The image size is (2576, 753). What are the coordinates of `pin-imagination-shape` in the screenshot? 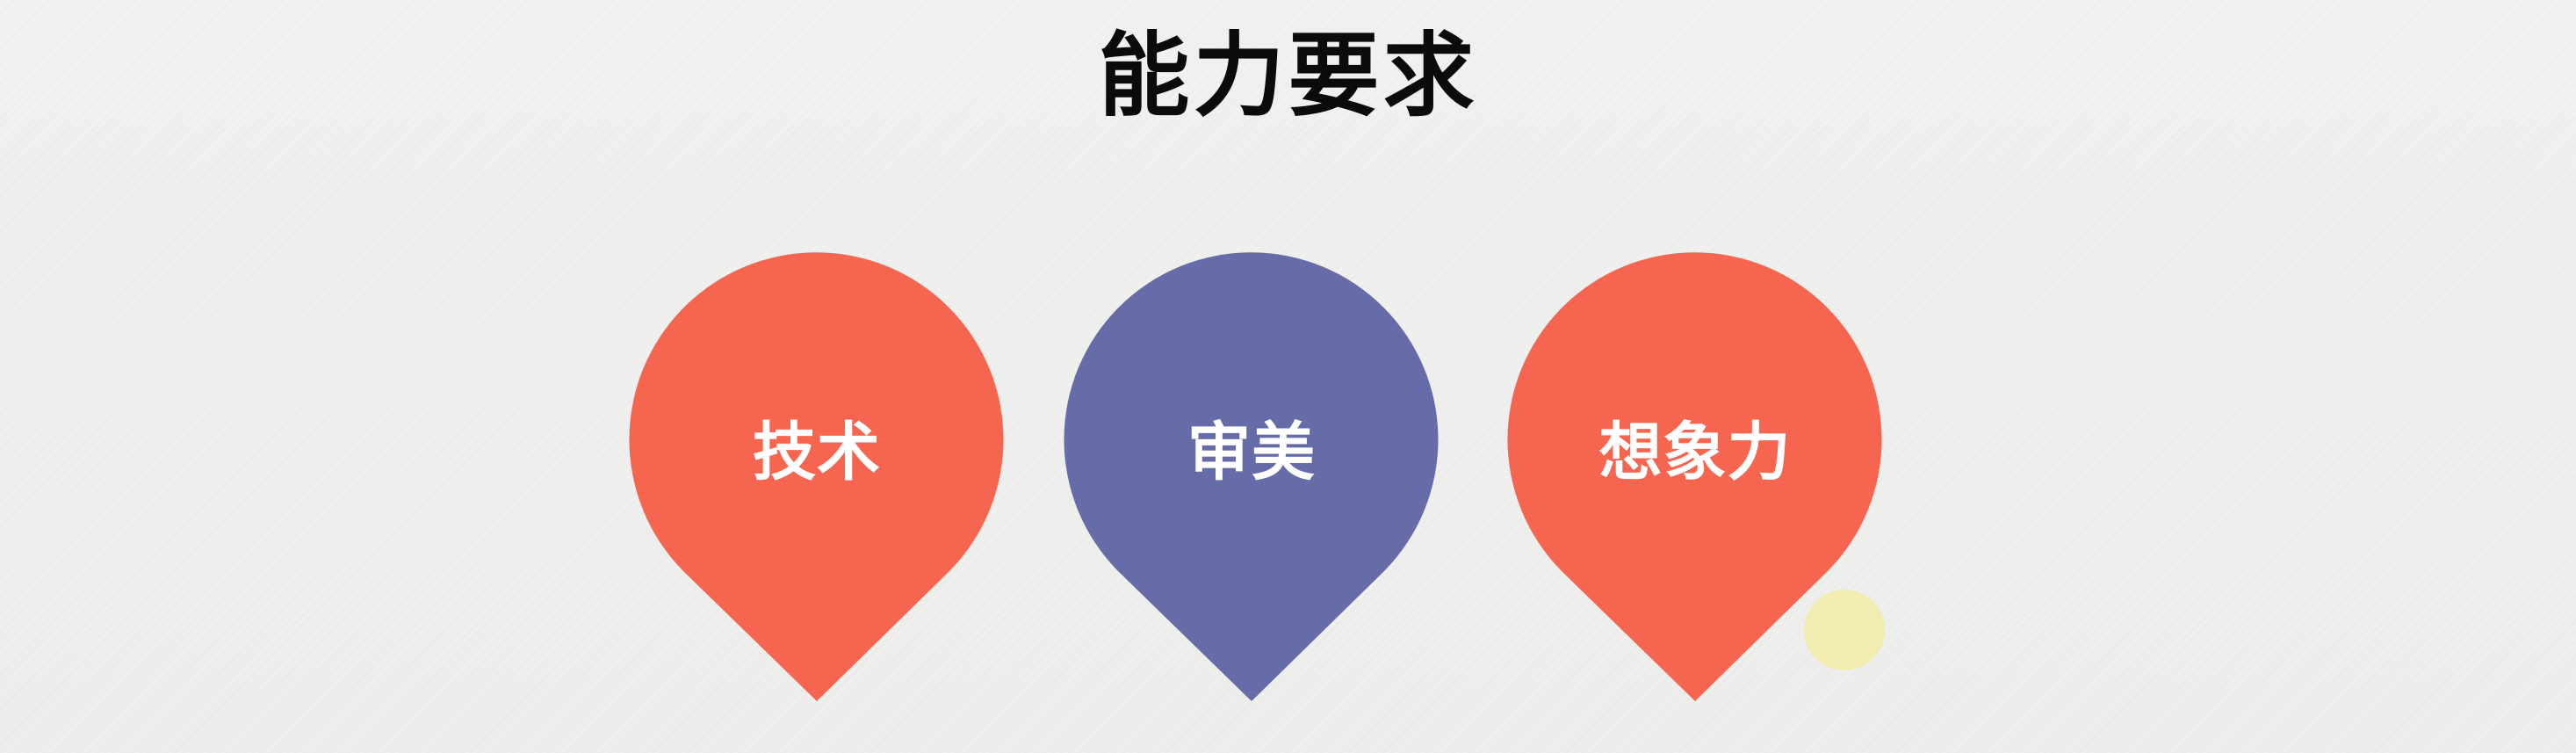 It's located at (1694, 476).